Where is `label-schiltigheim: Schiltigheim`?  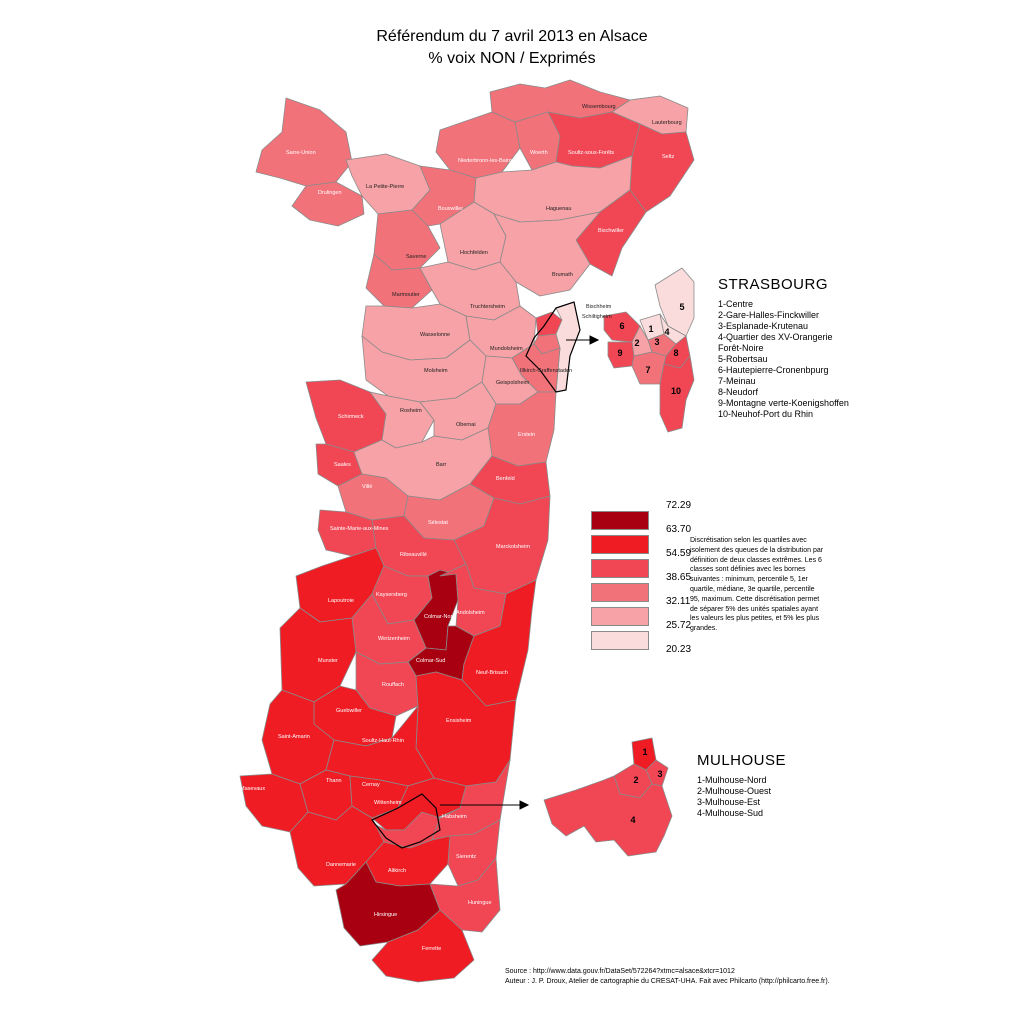
label-schiltigheim: Schiltigheim is located at coordinates (597, 317).